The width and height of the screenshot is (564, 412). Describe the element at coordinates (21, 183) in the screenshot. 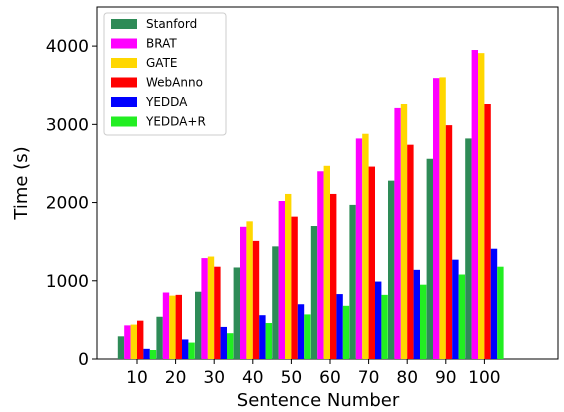

I see `y-axis-title: Time (s)` at that location.